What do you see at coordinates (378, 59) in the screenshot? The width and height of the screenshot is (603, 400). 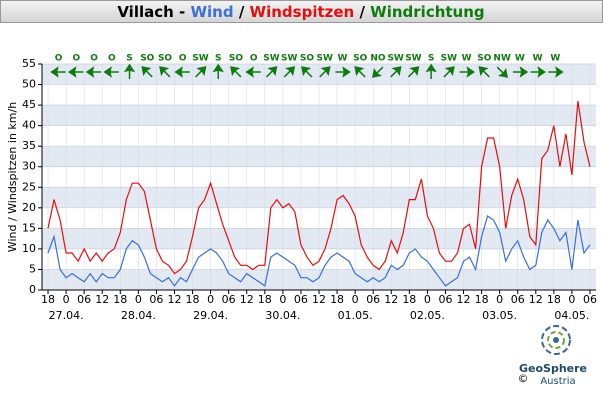 I see `wind-direction-label: NO` at bounding box center [378, 59].